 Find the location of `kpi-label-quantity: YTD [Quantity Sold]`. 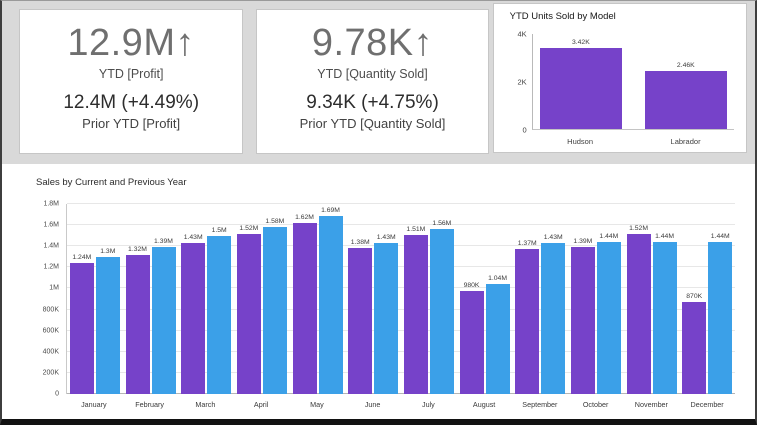

kpi-label-quantity: YTD [Quantity Sold] is located at coordinates (372, 74).